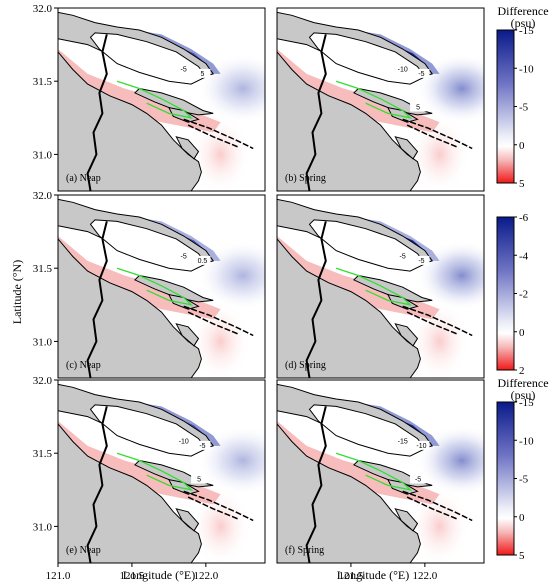 The width and height of the screenshot is (550, 585). I want to click on panel-label: (e) Neap, so click(83, 550).